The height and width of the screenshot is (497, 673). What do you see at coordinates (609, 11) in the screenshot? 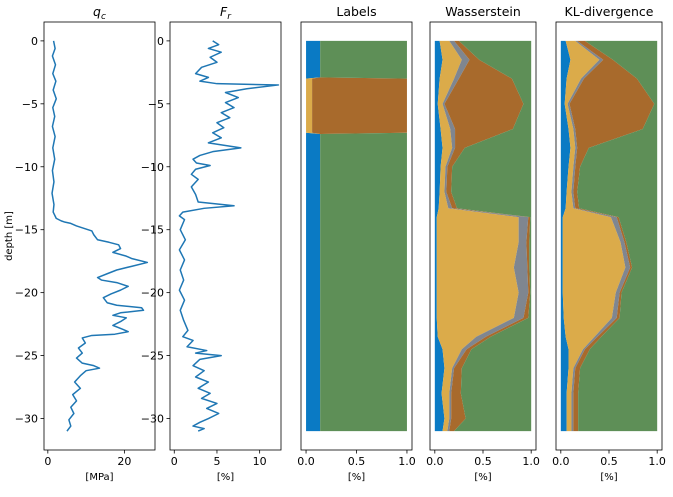
I see `panel-title: KL-divergence` at bounding box center [609, 11].